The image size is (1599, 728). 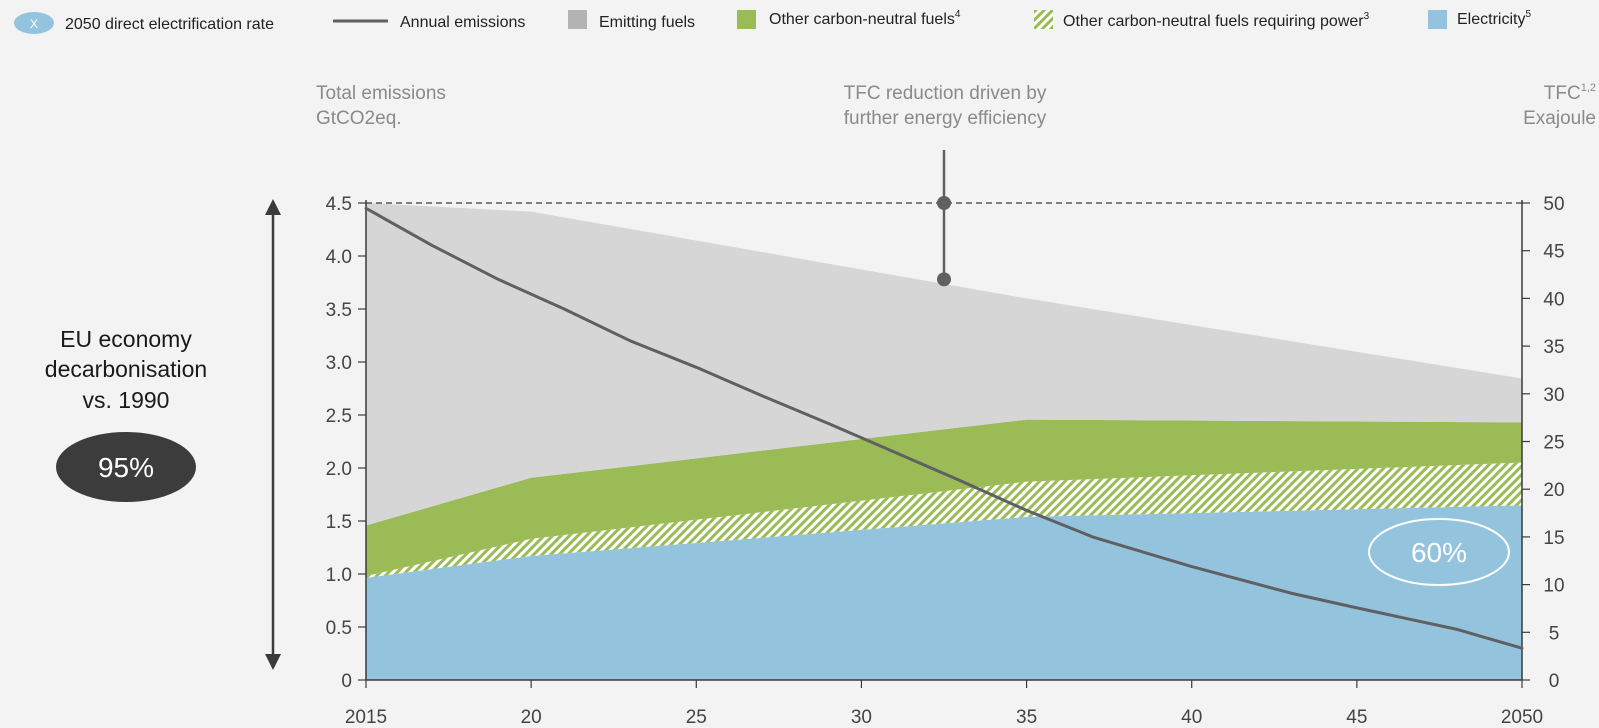 I want to click on right-tick-label: 10, so click(x=1553, y=586).